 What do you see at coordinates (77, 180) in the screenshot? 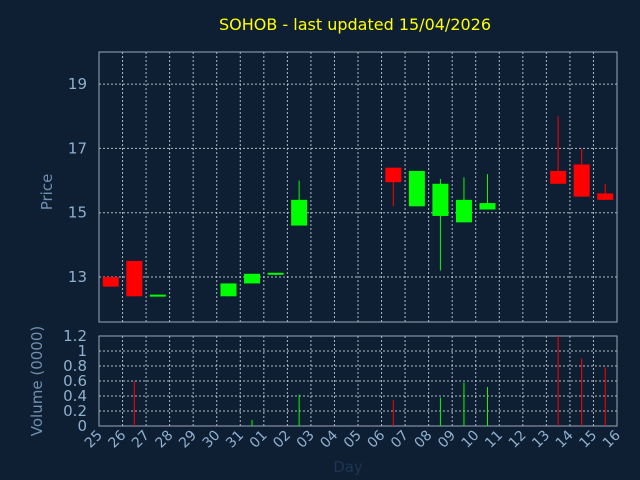
I see `price-axis-ticks: 13 15 17 19` at bounding box center [77, 180].